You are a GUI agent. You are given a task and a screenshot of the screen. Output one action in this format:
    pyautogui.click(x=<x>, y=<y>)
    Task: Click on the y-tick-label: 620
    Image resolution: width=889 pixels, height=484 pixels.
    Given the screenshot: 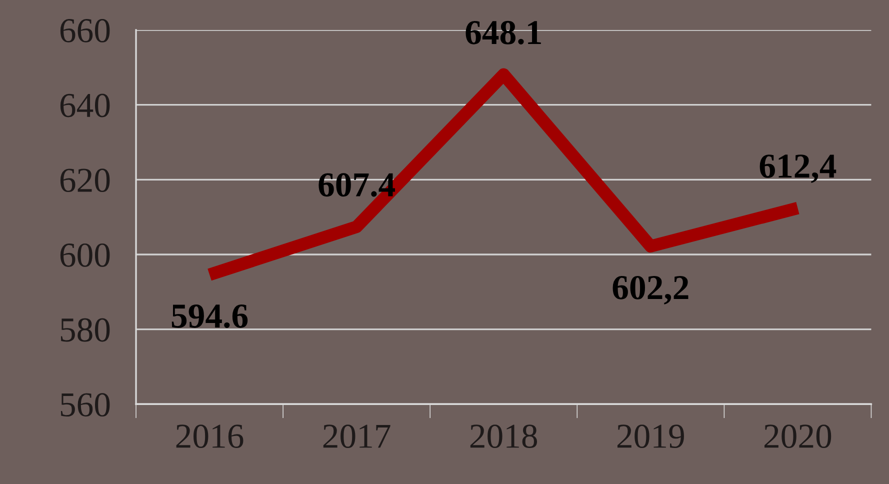 What is the action you would take?
    pyautogui.click(x=85, y=180)
    